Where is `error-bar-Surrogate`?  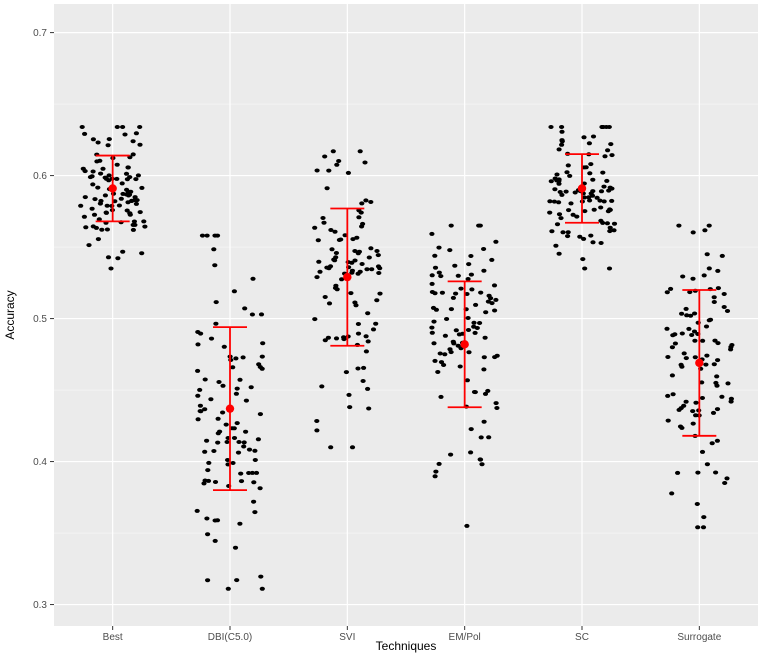
error-bar-Surrogate is located at coordinates (699, 363).